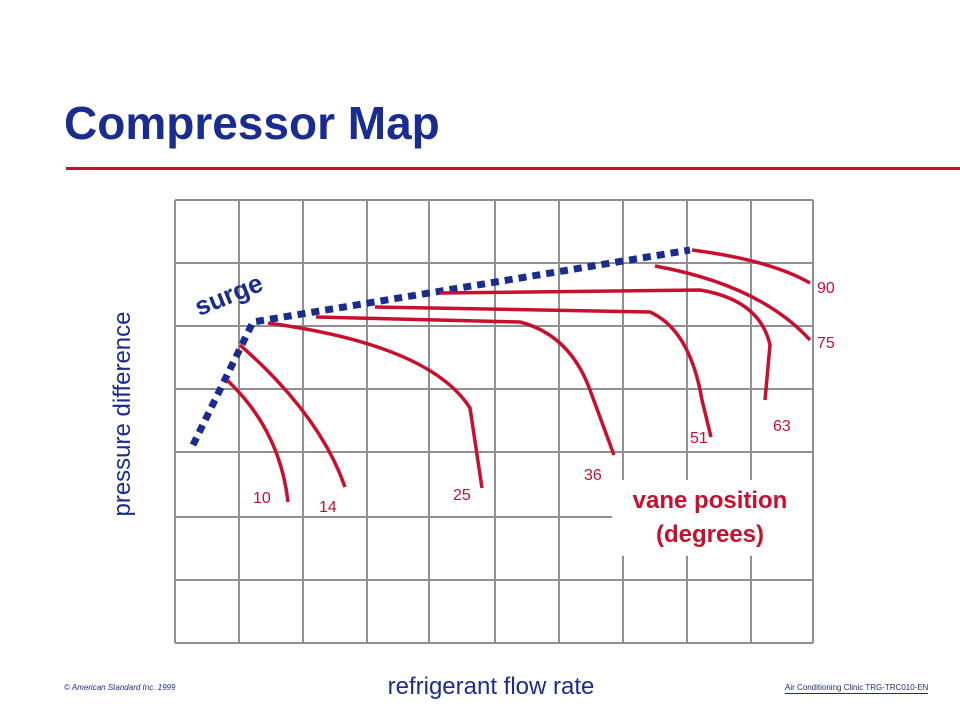 The width and height of the screenshot is (960, 720). Describe the element at coordinates (826, 288) in the screenshot. I see `vane-label-90: 90` at that location.